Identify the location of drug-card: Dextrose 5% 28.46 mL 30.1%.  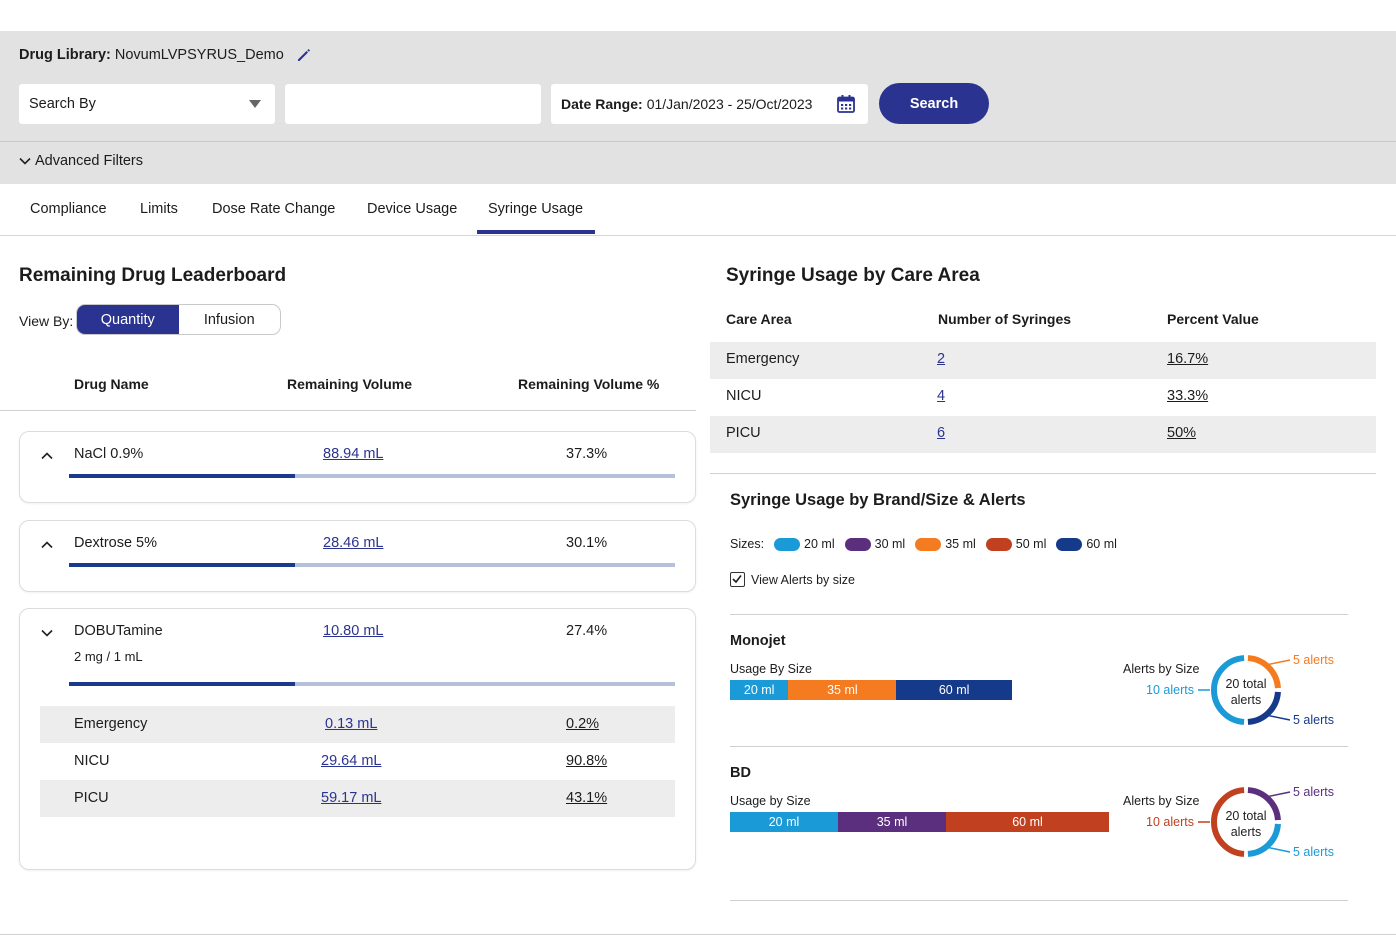
(357, 556).